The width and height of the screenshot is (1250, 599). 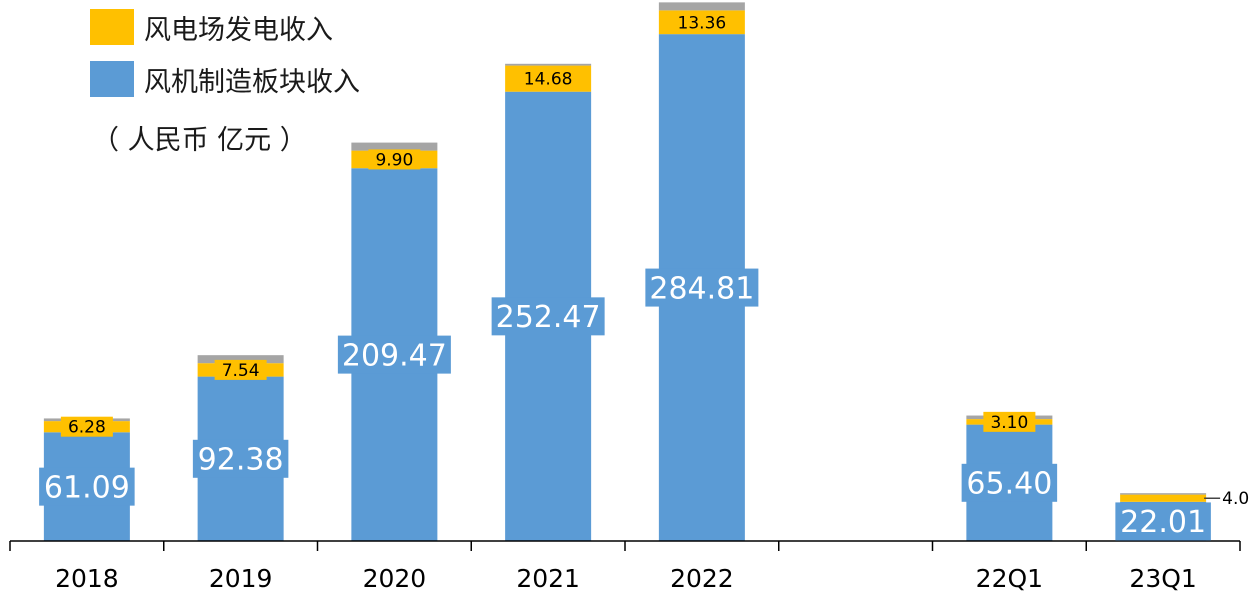 What do you see at coordinates (1236, 499) in the screenshot?
I see `wind-farm-data-label: 4.06` at bounding box center [1236, 499].